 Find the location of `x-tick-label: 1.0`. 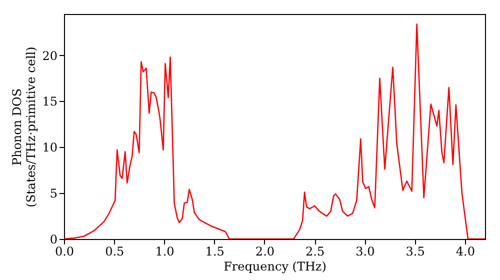

x-tick-label: 1.0 is located at coordinates (164, 251).